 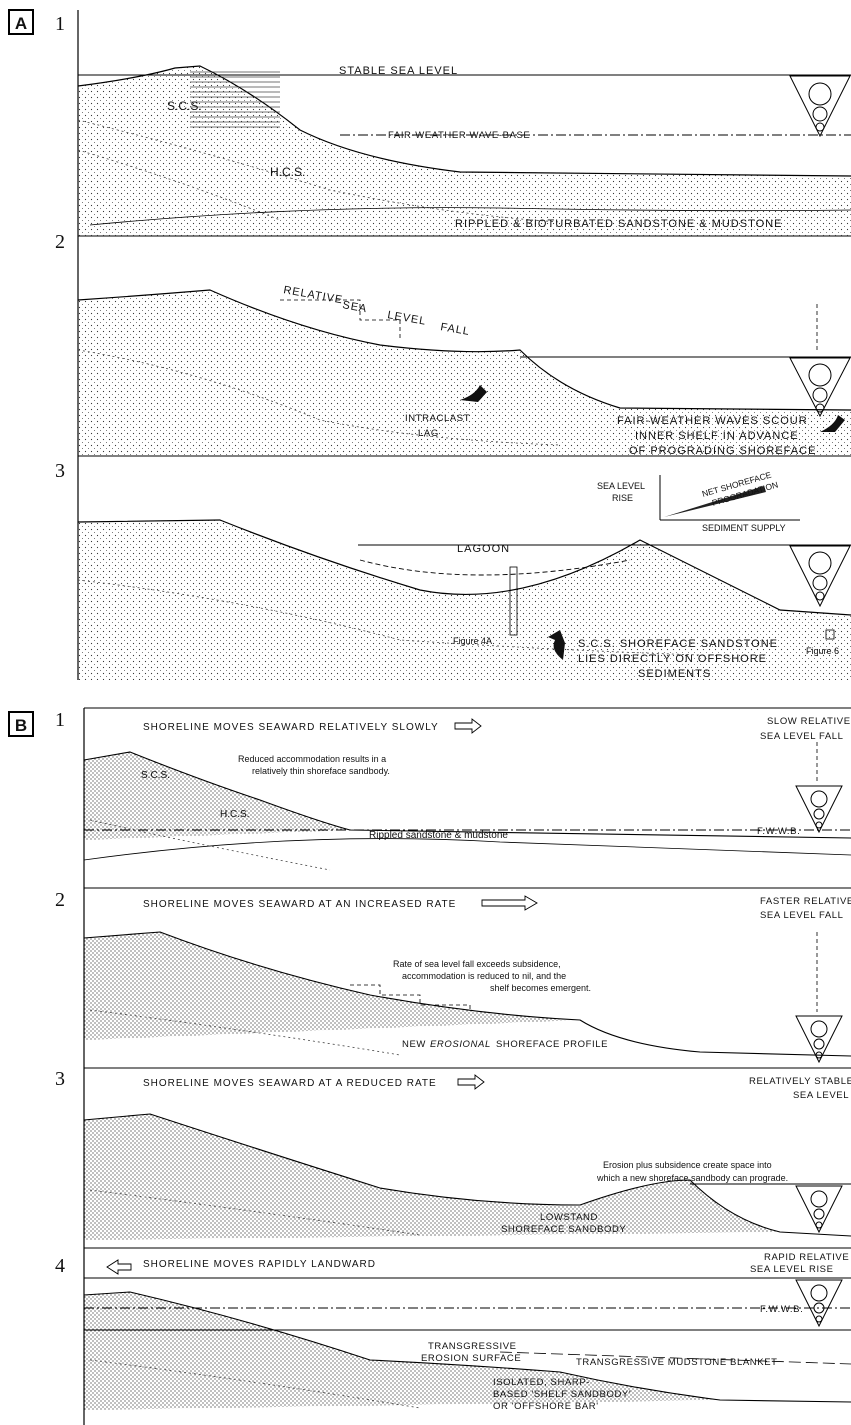 I want to click on b2-profile-line, so click(x=467, y=994).